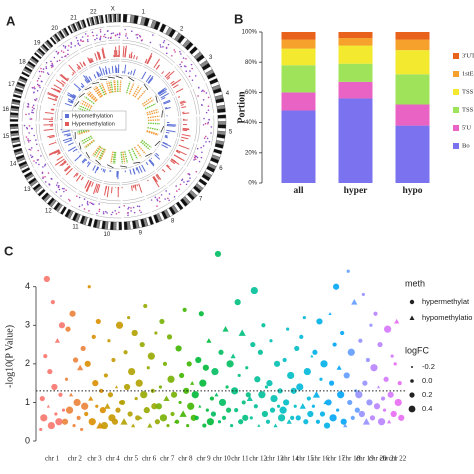 The image size is (474, 474). What do you see at coordinates (211, 58) in the screenshot?
I see `chromosome-label: 3` at bounding box center [211, 58].